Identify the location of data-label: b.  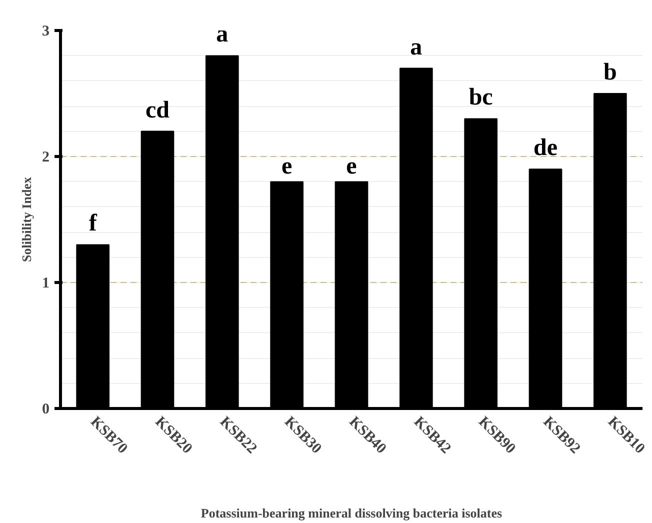
(610, 73).